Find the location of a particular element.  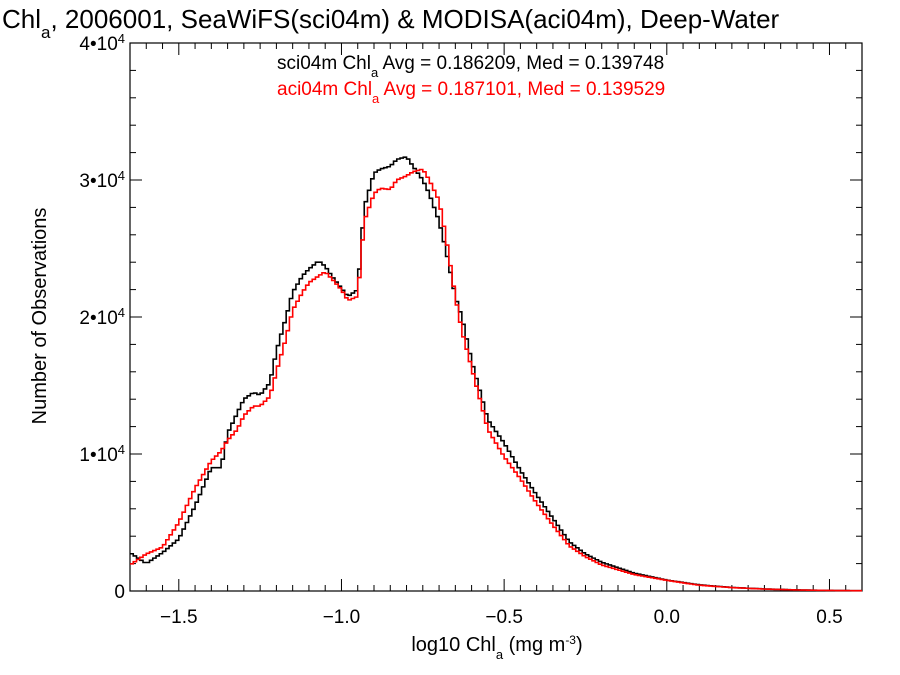

y-tick-label: 2•104 is located at coordinates (102, 317).